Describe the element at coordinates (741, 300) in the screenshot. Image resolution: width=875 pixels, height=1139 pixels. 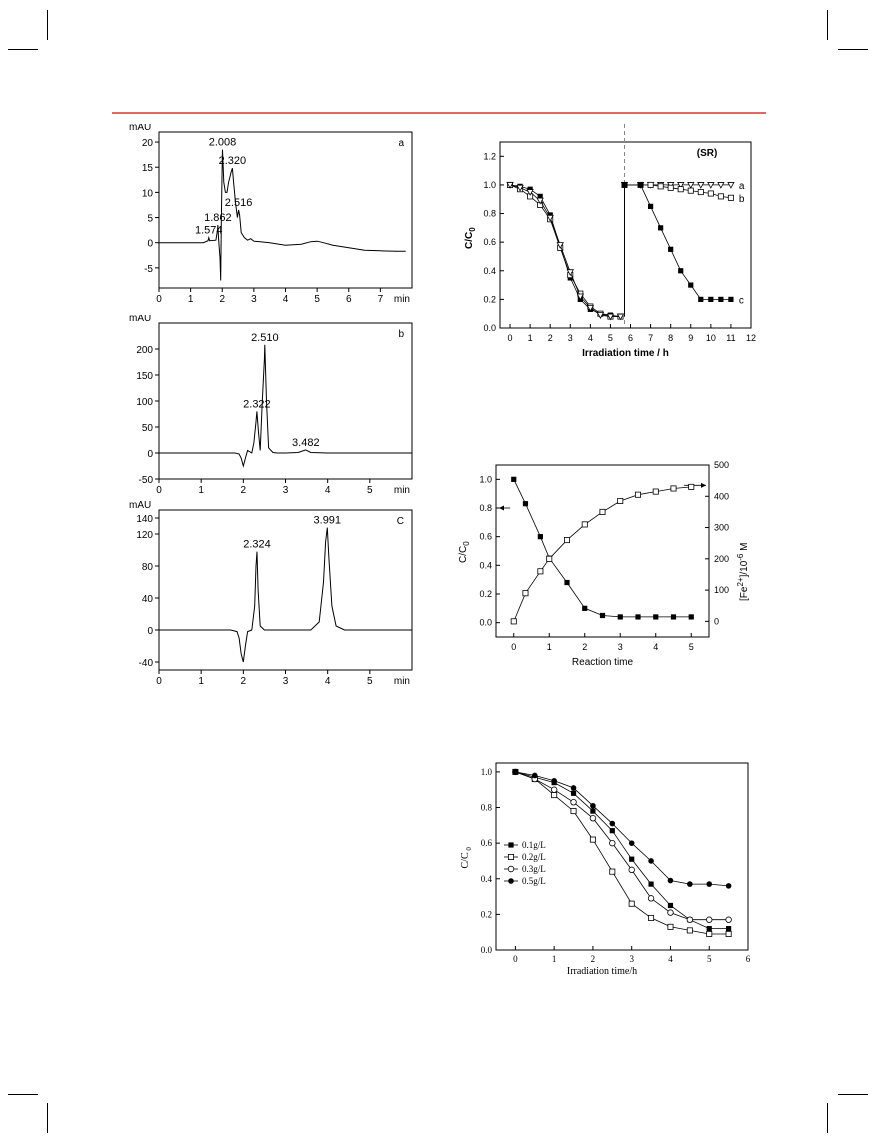
I see `series-label: c` at that location.